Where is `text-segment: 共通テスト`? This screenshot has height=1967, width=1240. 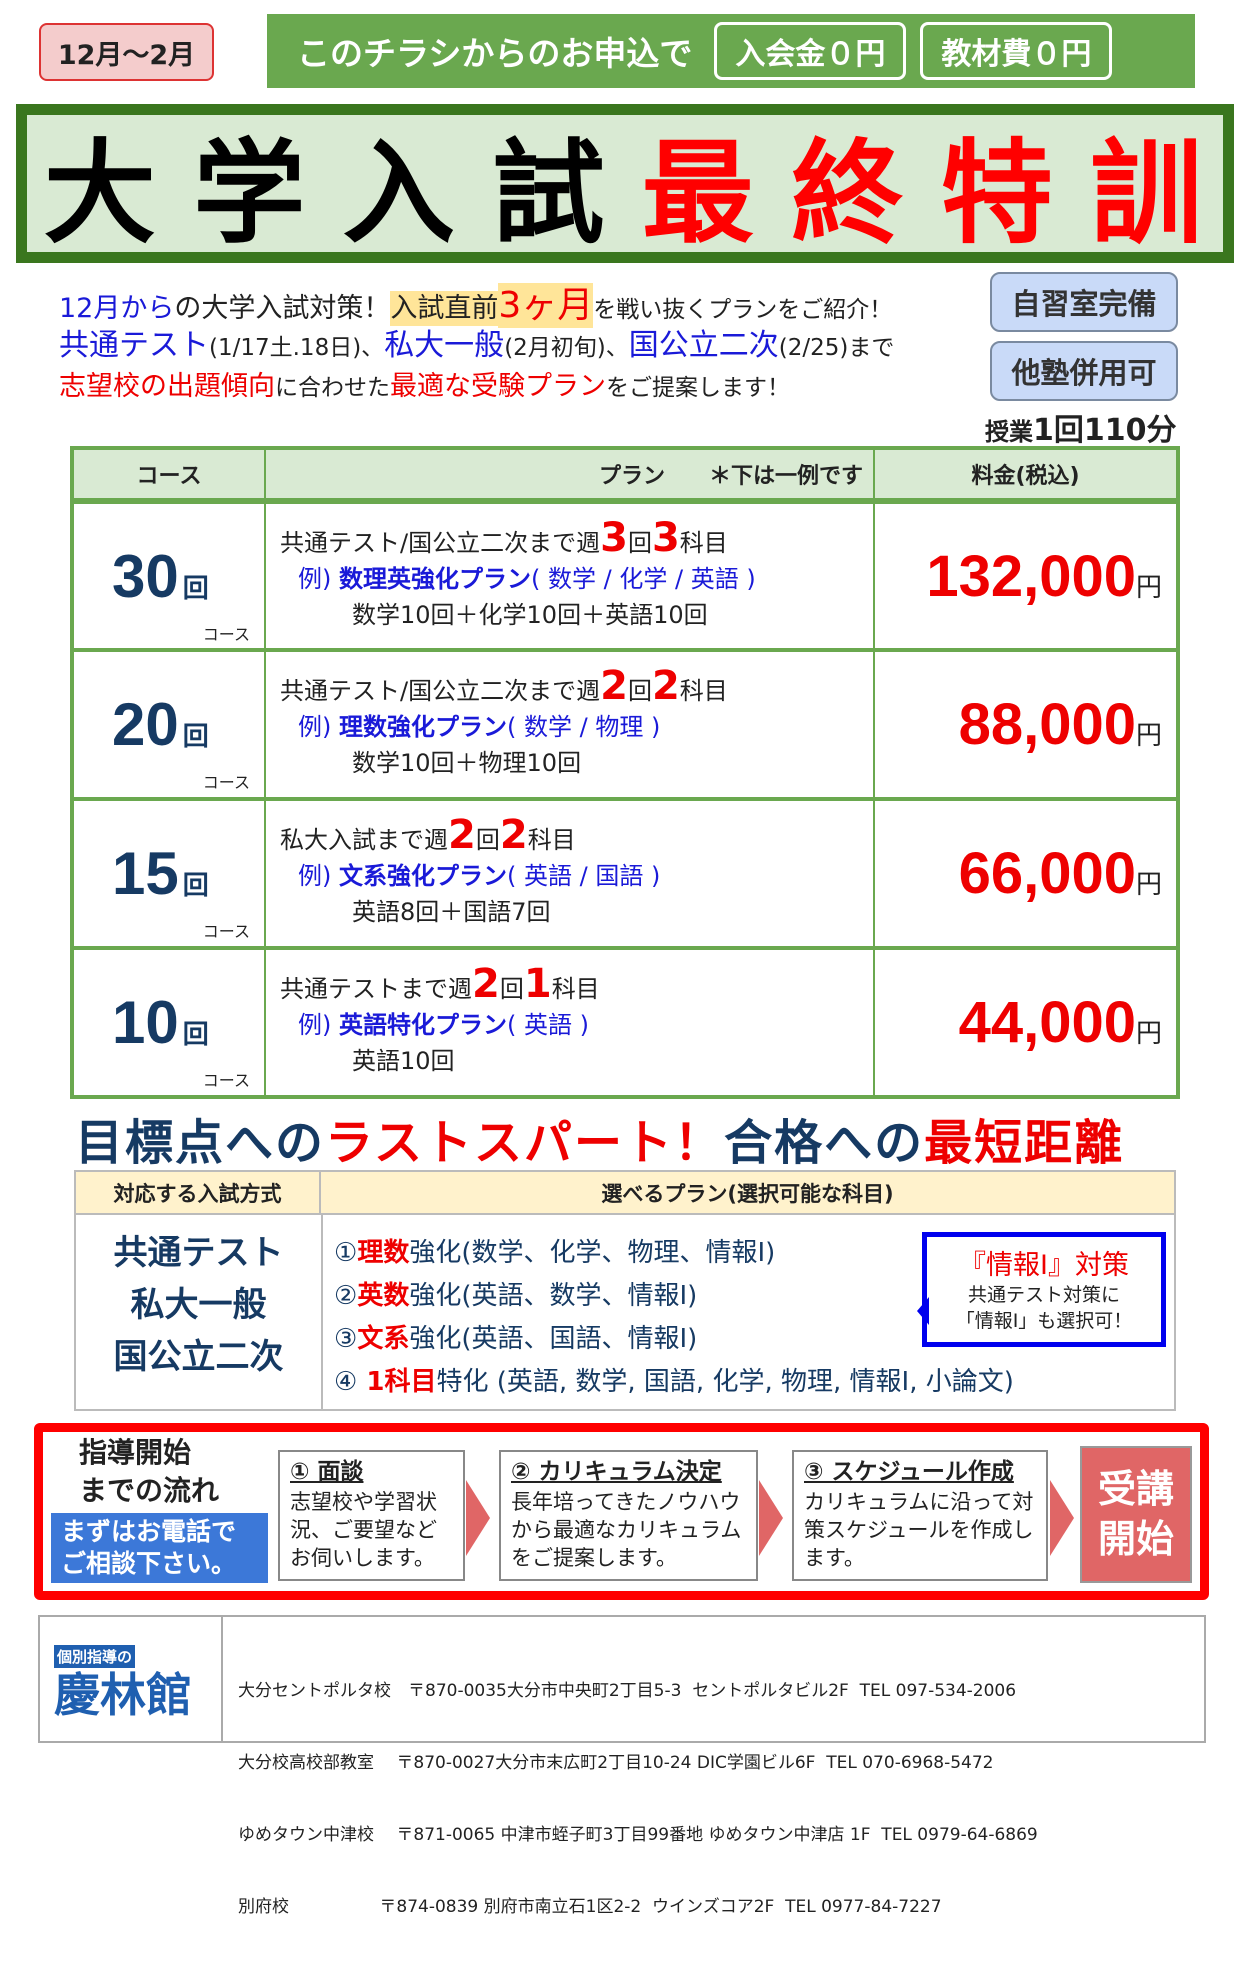 text-segment: 共通テスト is located at coordinates (134, 345).